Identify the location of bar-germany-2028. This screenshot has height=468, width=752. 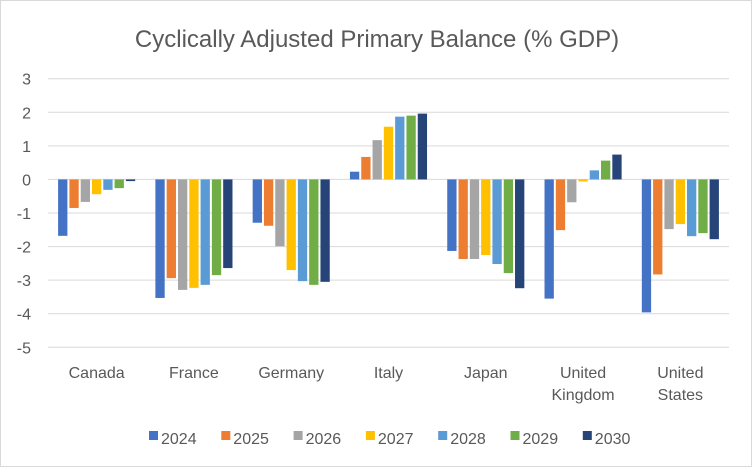
(302, 230).